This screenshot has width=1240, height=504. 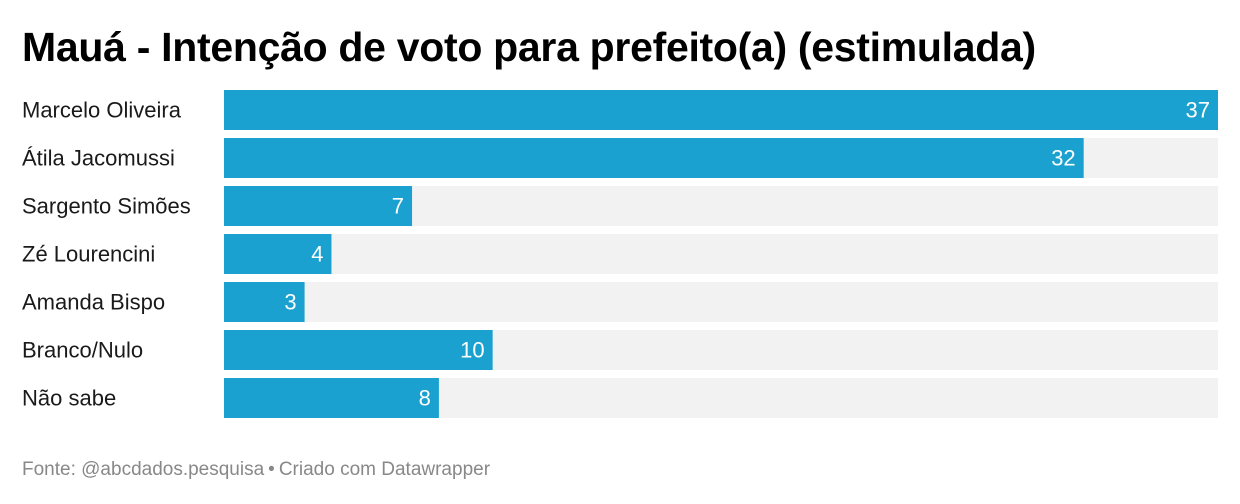 I want to click on category-label-ze-lourencini: Zé Lourencini, so click(x=88, y=254).